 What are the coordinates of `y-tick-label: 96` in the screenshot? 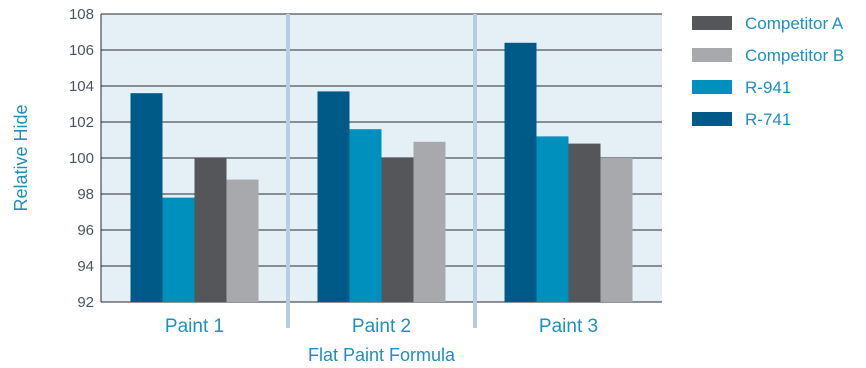 It's located at (85, 230).